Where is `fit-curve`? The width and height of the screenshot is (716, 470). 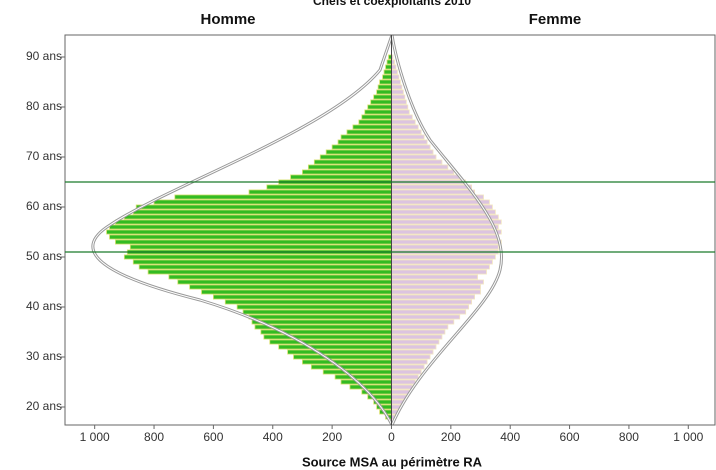
fit-curve is located at coordinates (446, 230).